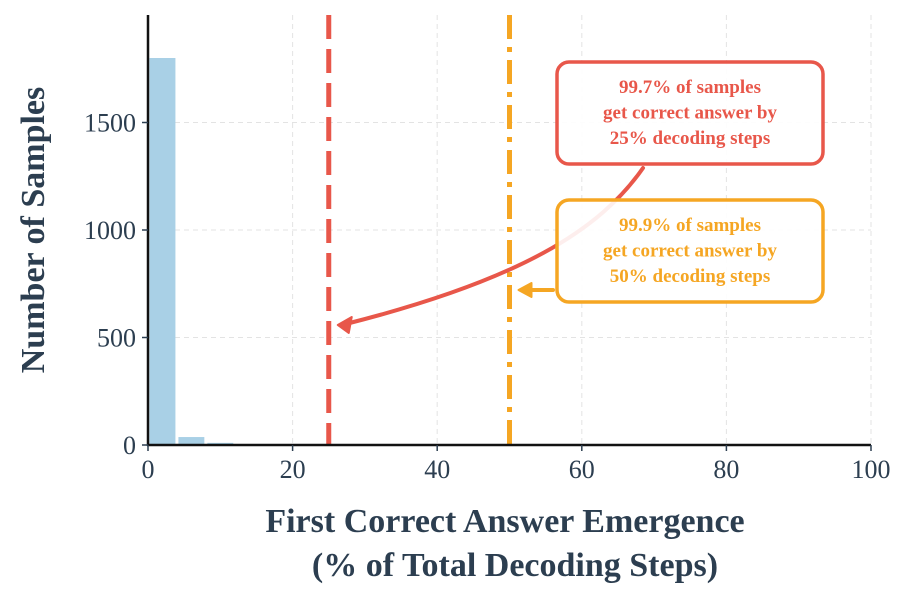 This screenshot has width=913, height=600. I want to click on bars, so click(191, 251).